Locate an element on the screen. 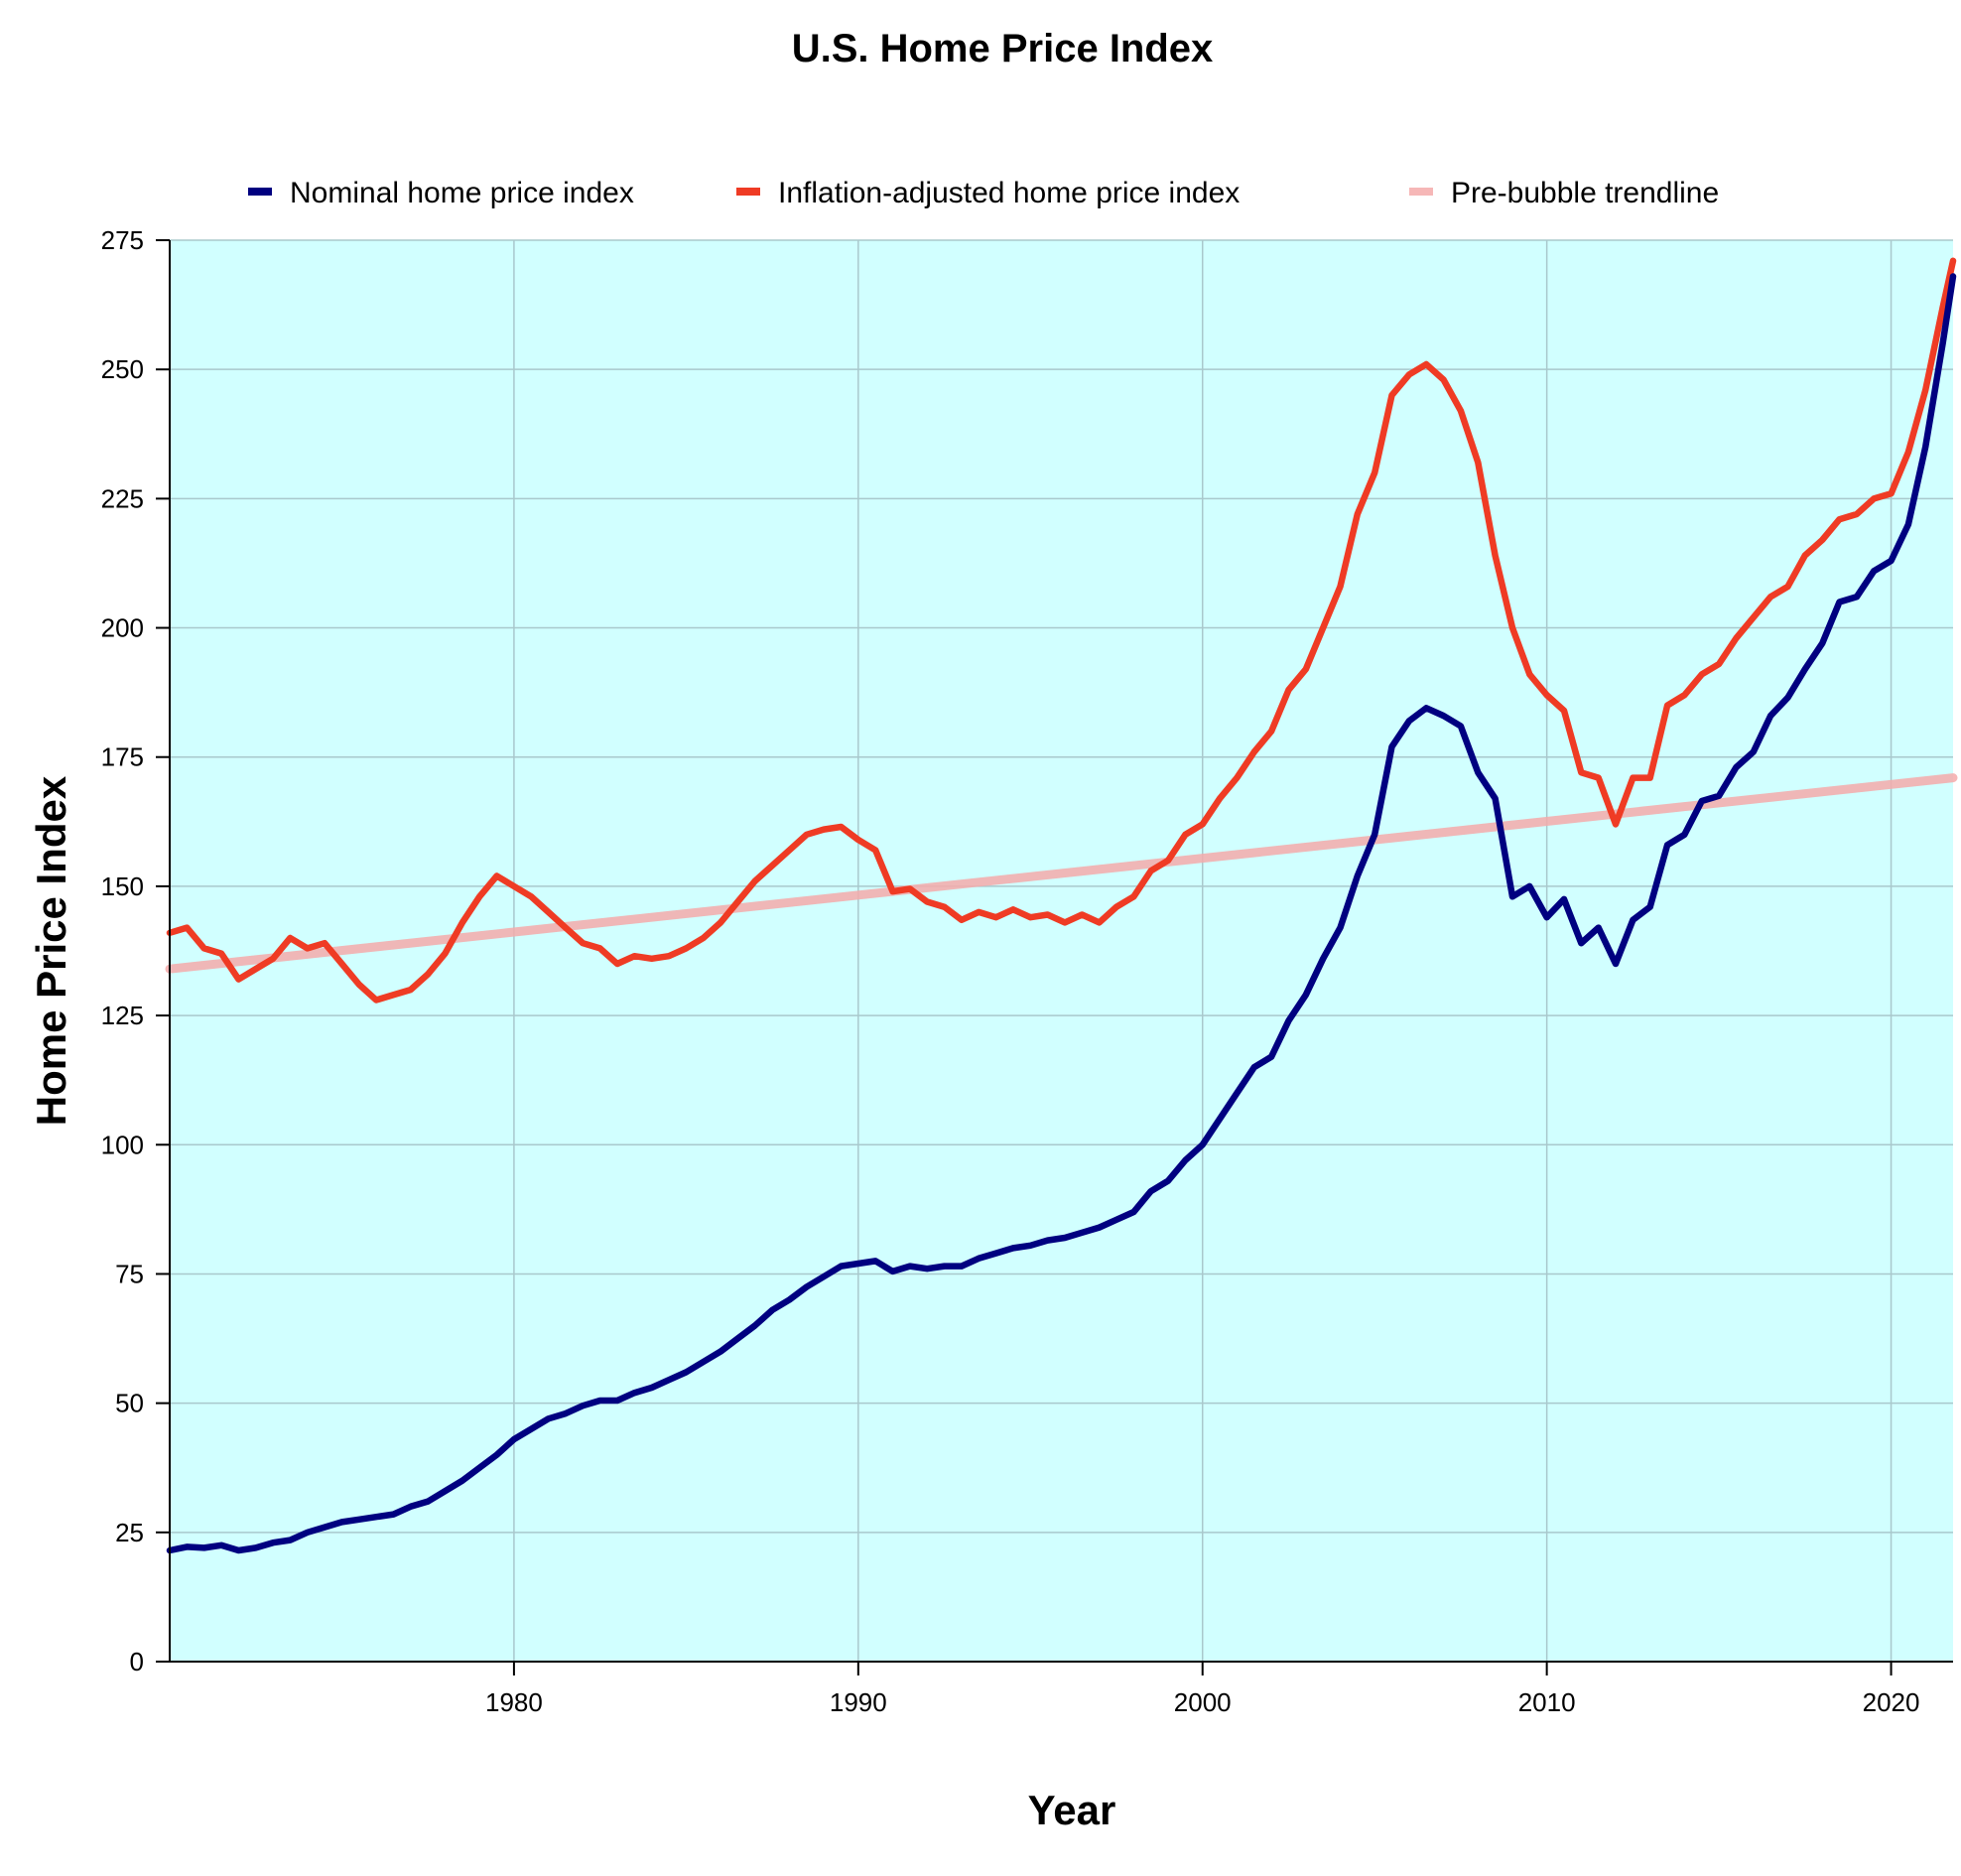 This screenshot has height=1876, width=1961. y-tick-label: 250 is located at coordinates (123, 369).